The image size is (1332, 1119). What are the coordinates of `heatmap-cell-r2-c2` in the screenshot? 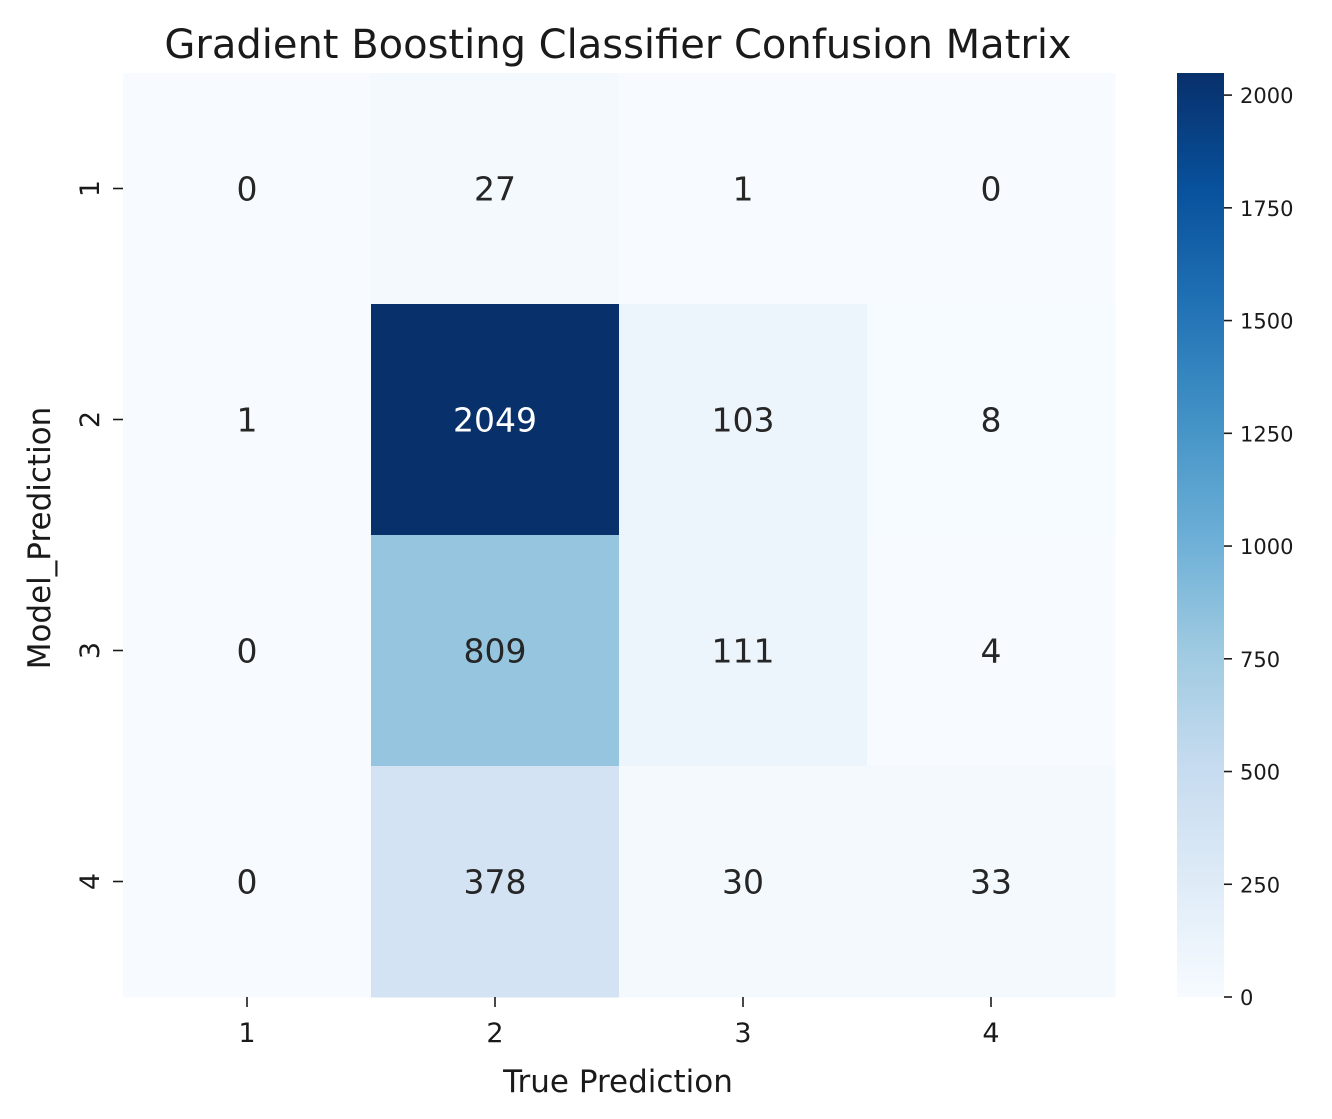 It's located at (495, 420).